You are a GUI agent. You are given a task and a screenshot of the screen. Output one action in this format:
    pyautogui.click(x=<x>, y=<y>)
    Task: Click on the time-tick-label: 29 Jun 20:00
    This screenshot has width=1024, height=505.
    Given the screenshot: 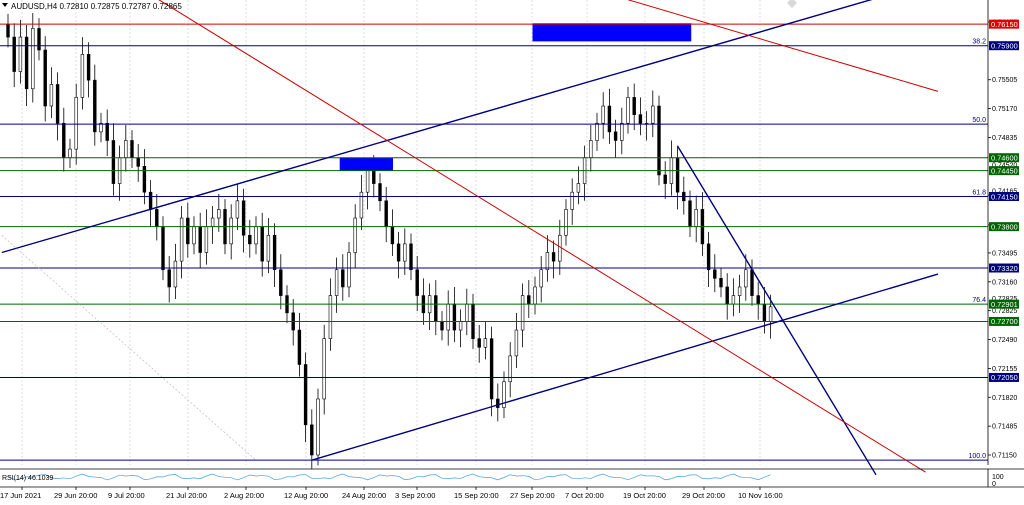 What is the action you would take?
    pyautogui.click(x=75, y=495)
    